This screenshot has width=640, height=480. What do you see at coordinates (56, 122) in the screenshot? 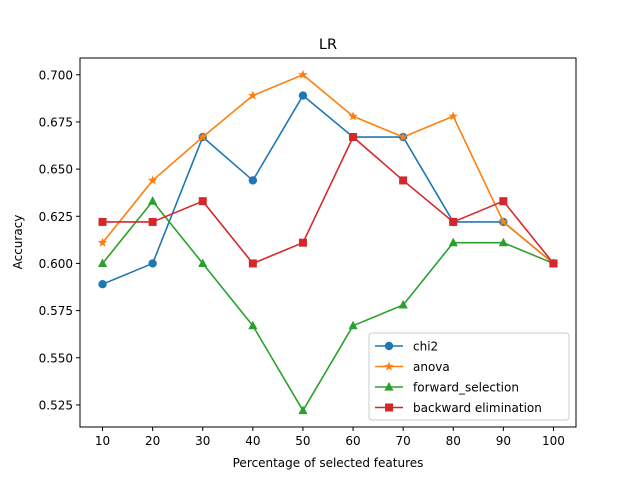
I see `y-tick-label: 0.675` at bounding box center [56, 122].